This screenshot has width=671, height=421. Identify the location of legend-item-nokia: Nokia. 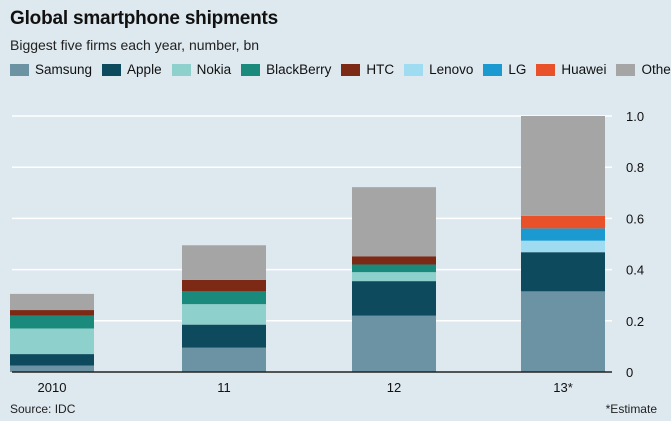
(201, 69).